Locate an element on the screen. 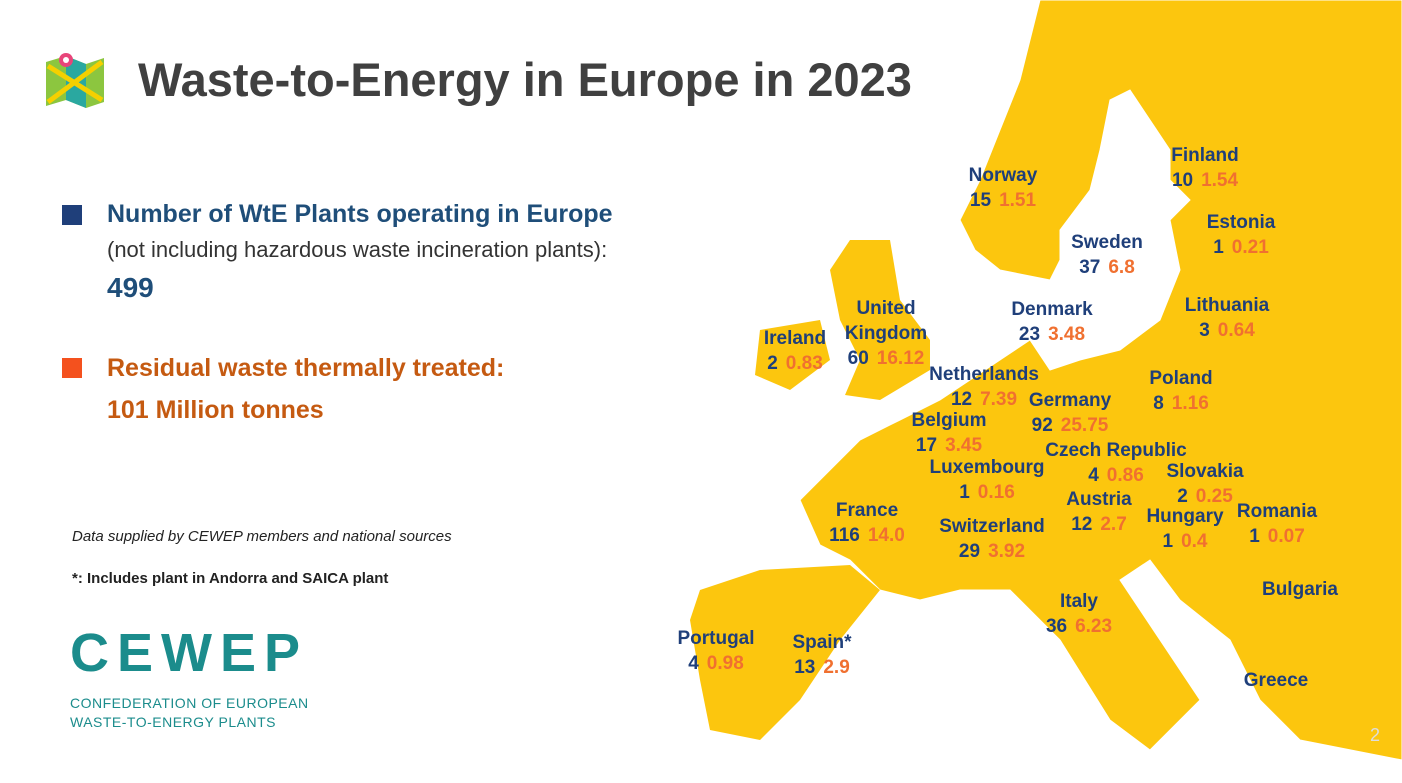  legend-label: Number of WtE Plants operating in Europe is located at coordinates (360, 214).